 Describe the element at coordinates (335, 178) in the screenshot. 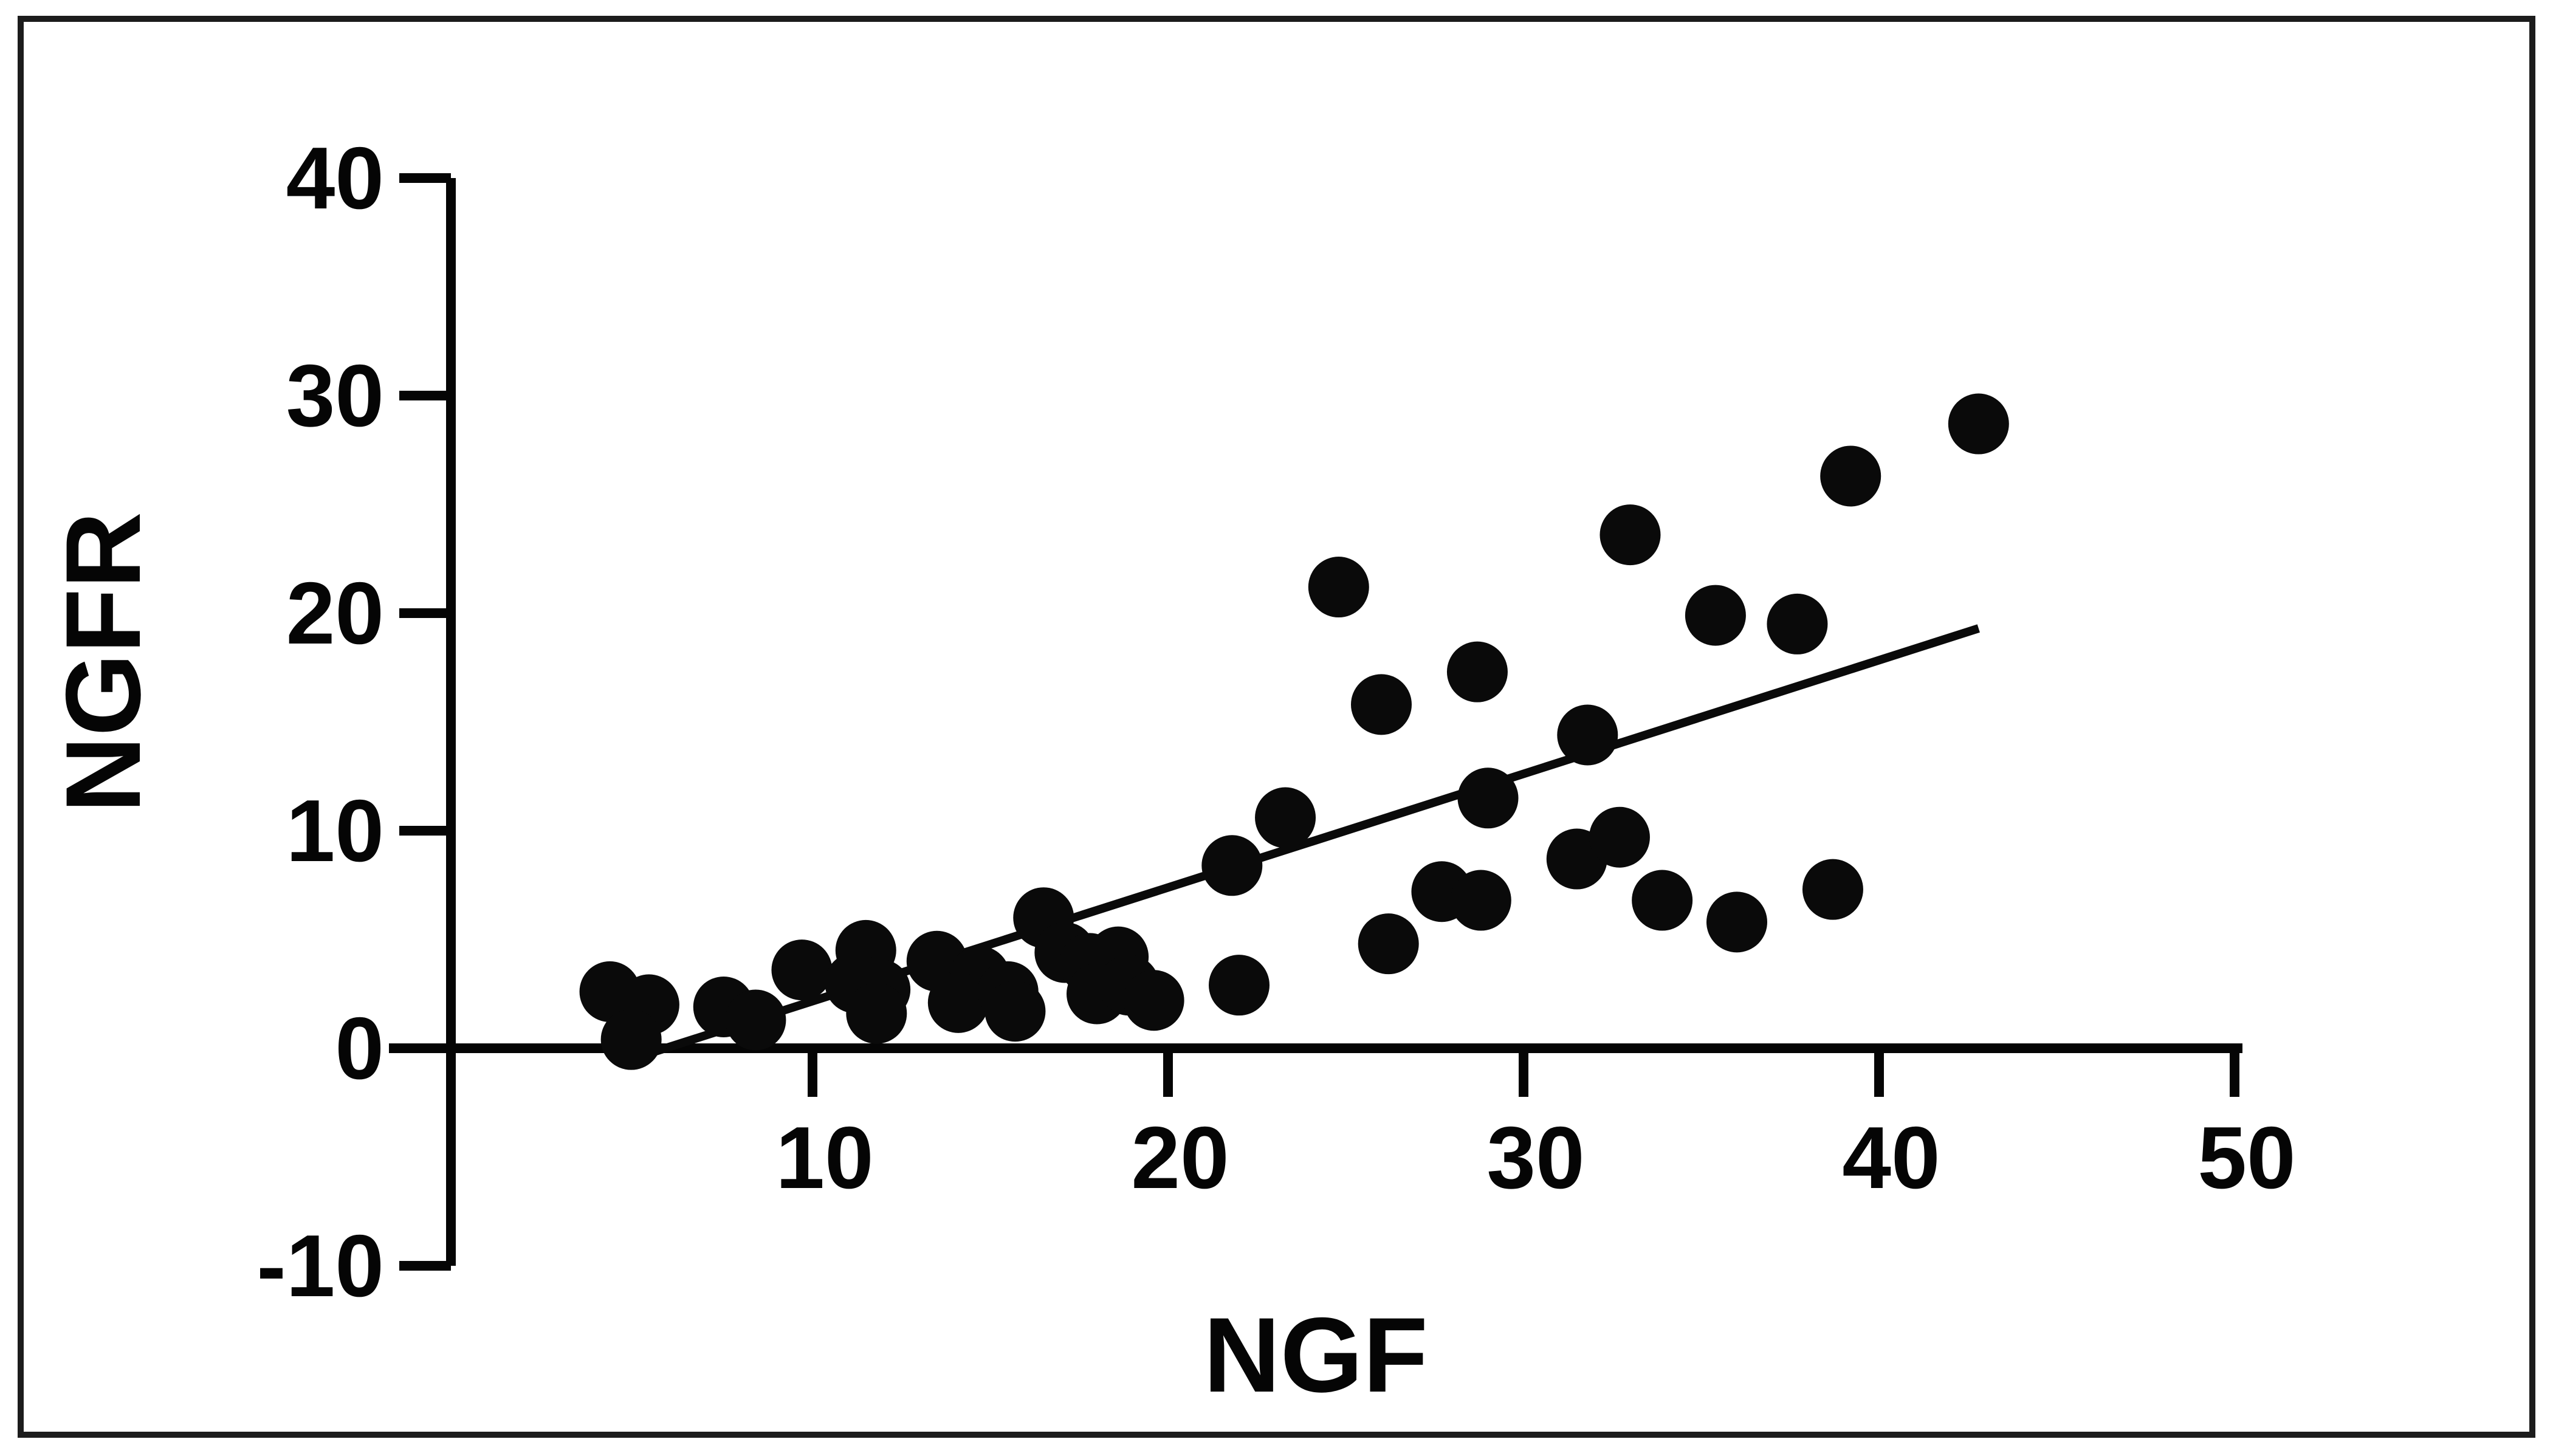

I see `y-tick-label: 40` at that location.